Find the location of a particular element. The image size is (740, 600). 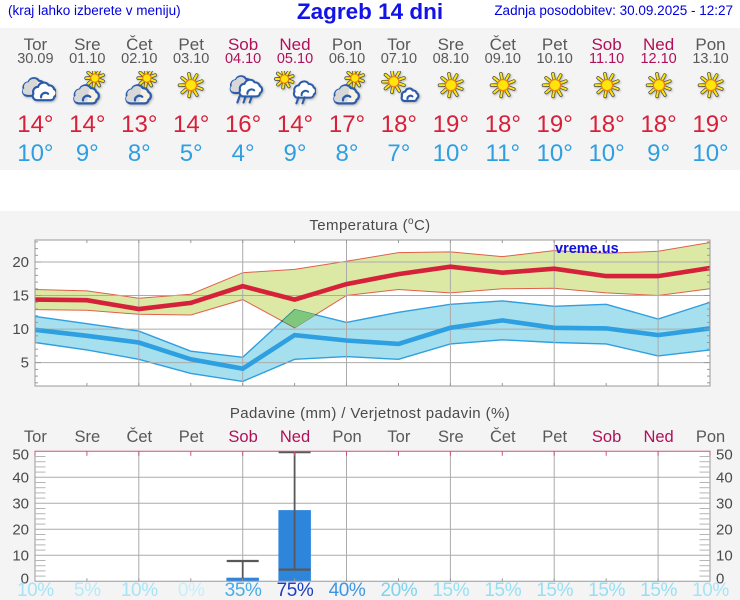

svg-text: 5 is located at coordinates (25, 363).